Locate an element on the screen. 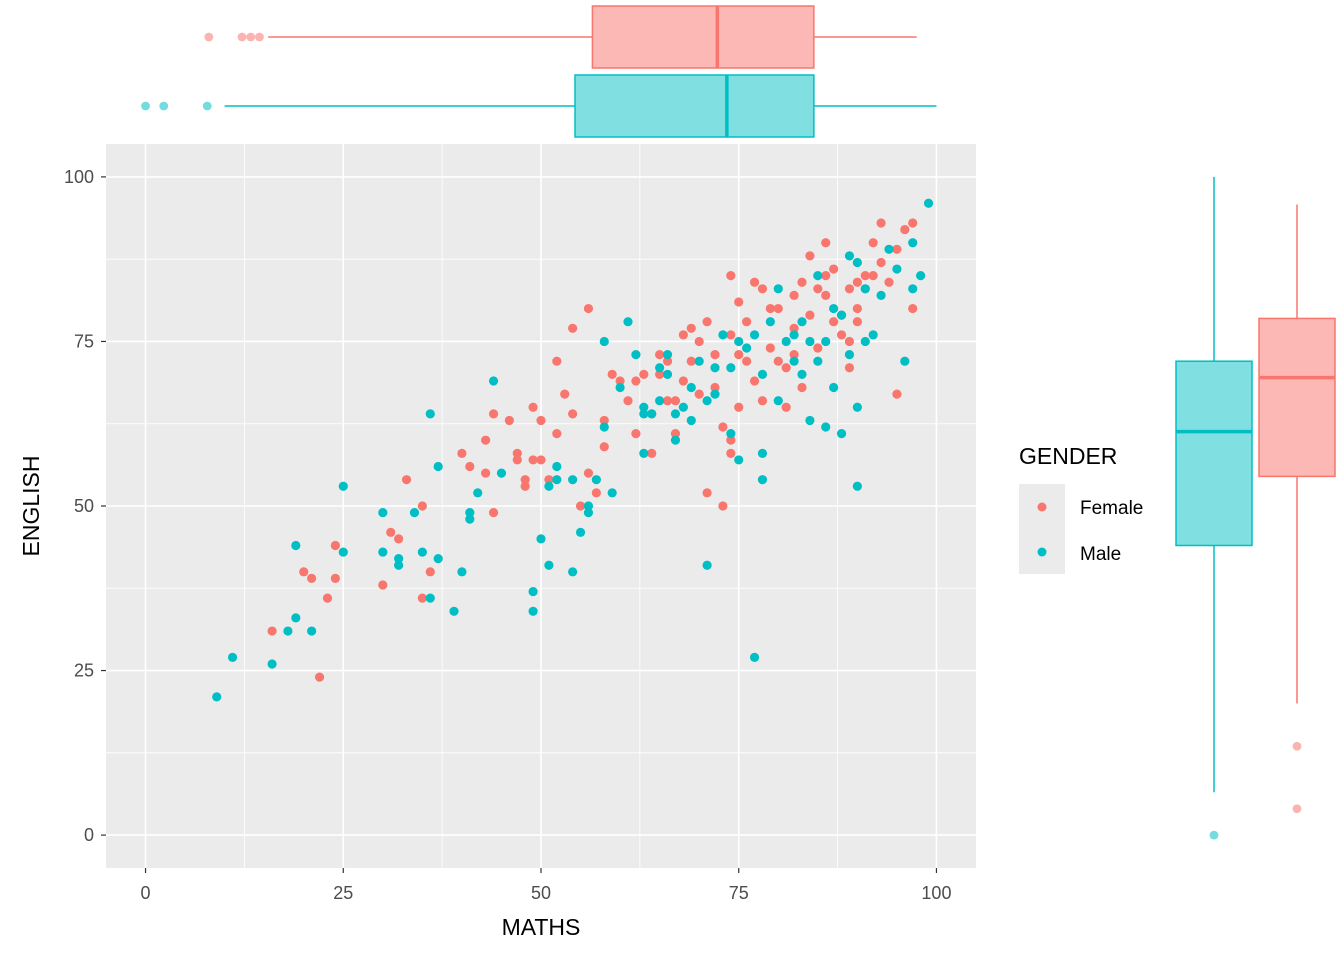 This screenshot has height=960, width=1344. y-tick-label: 0 is located at coordinates (89, 835).